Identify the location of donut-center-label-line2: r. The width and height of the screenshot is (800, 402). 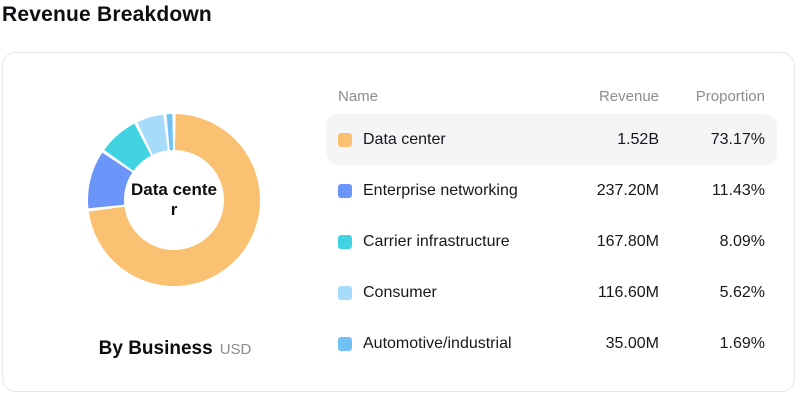
(174, 209).